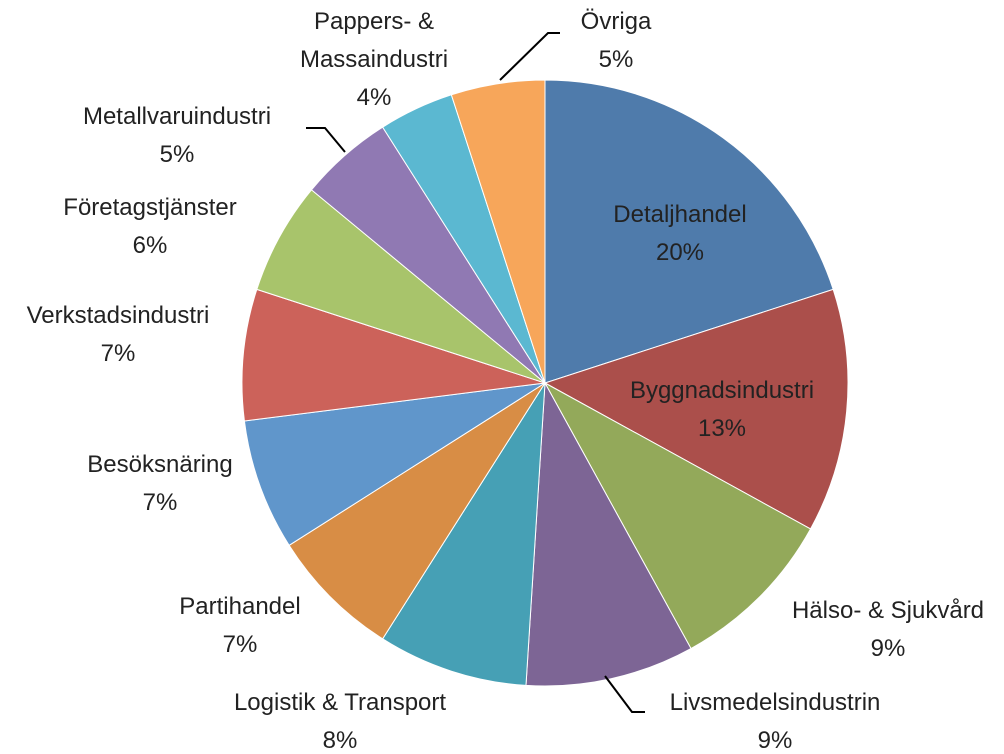 Image resolution: width=1004 pixels, height=754 pixels. Describe the element at coordinates (177, 116) in the screenshot. I see `category-label: Metallvaruindustri` at that location.